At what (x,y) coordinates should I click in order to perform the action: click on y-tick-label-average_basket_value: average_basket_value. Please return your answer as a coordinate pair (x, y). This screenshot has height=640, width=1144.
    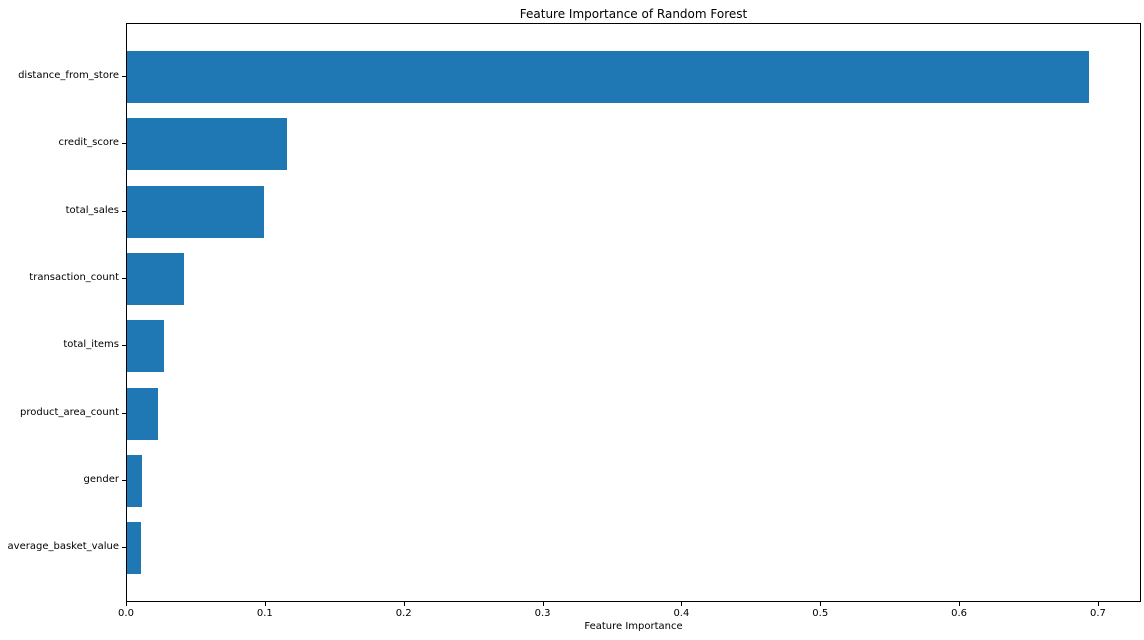
    Looking at the image, I should click on (63, 547).